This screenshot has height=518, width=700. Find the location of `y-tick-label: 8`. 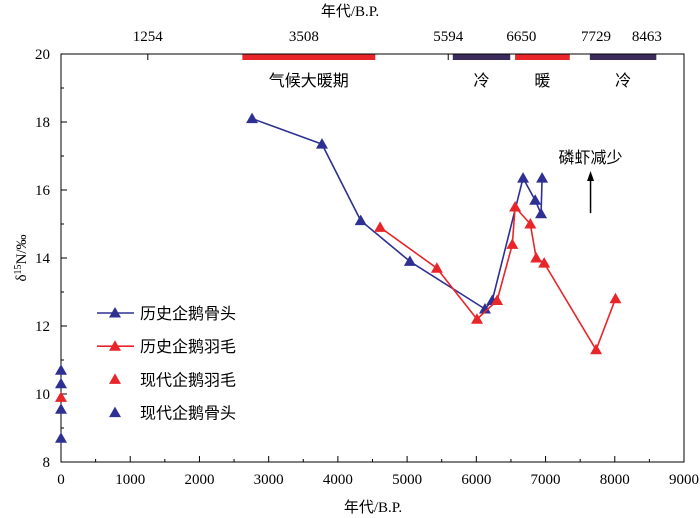

y-tick-label: 8 is located at coordinates (47, 463).